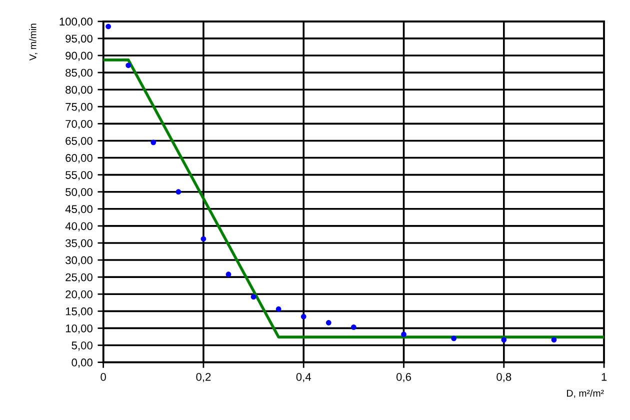  What do you see at coordinates (79, 329) in the screenshot?
I see `y-tick-label: 10,00` at bounding box center [79, 329].